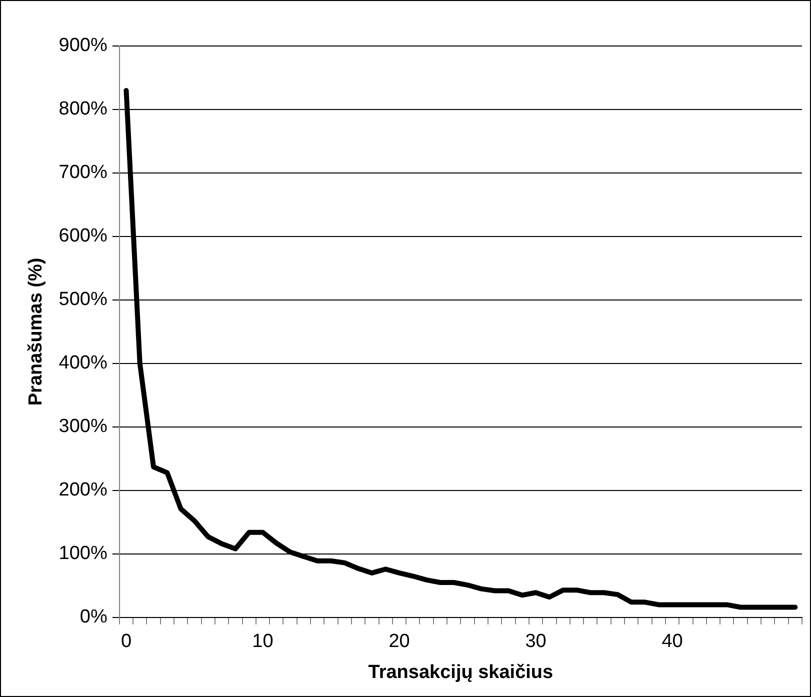  I want to click on y-tick-label: 300%, so click(83, 427).